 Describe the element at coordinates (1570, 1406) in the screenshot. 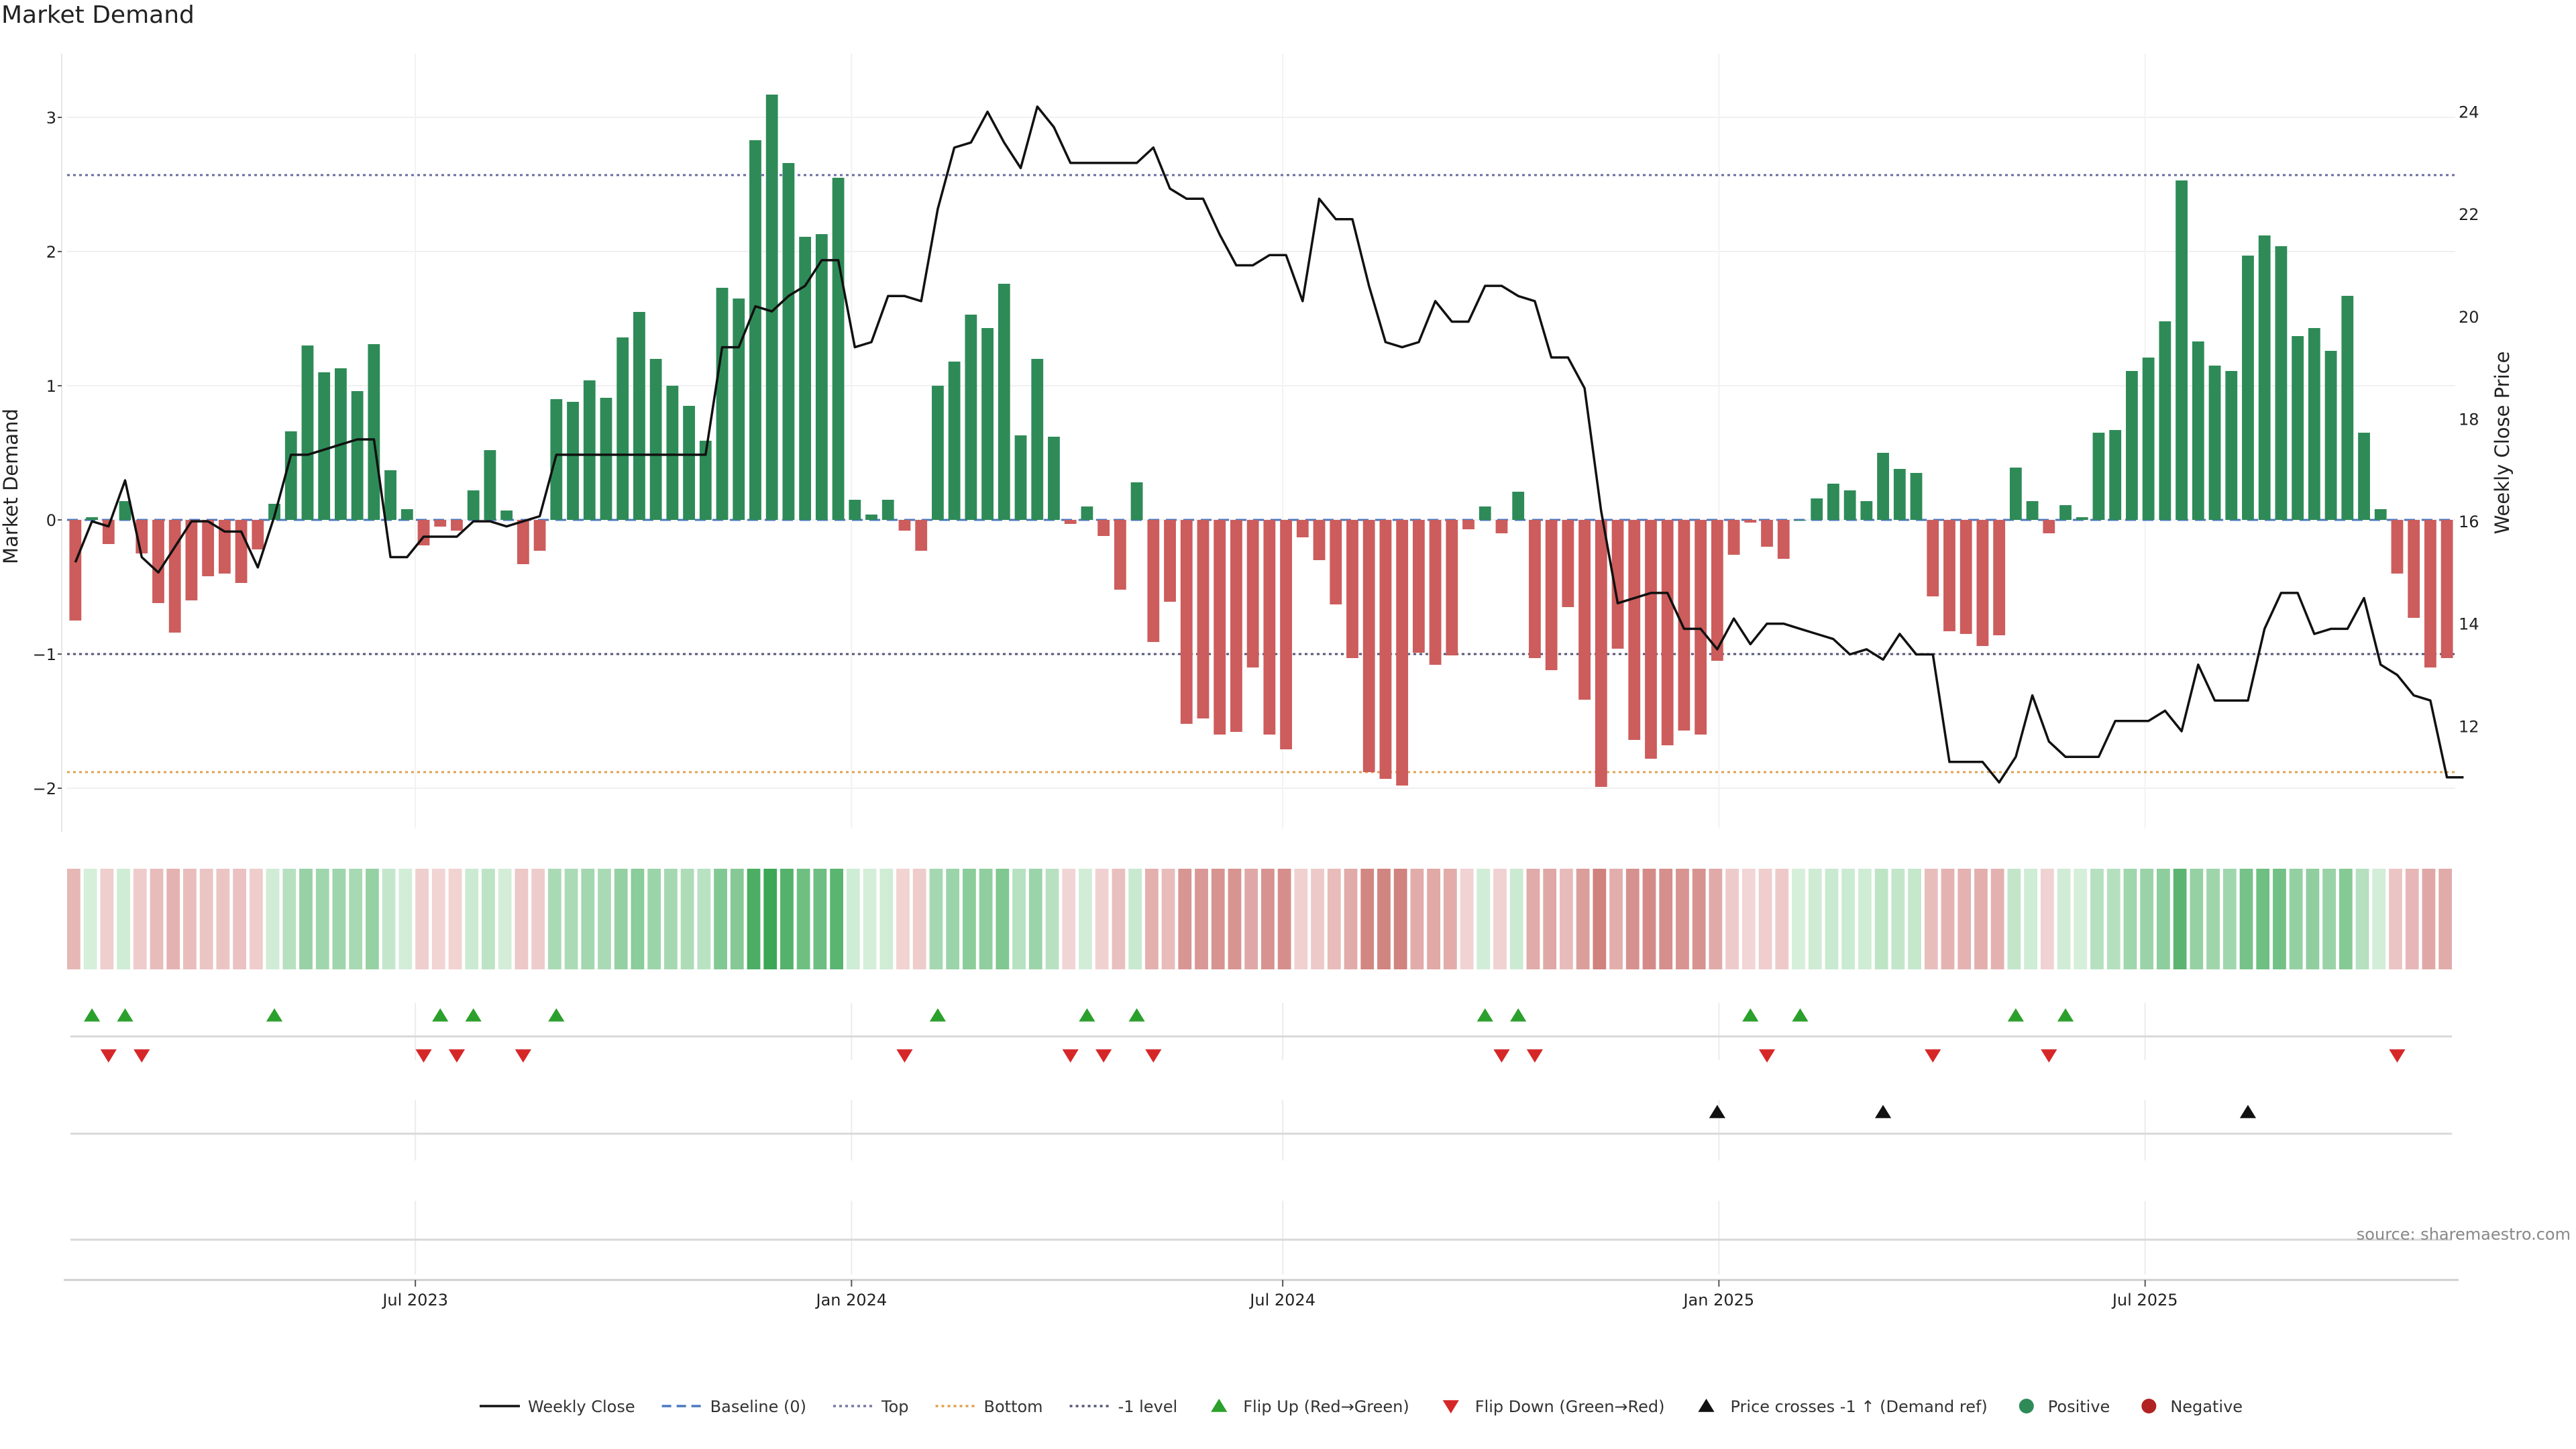

I see `legend-label: Flip Down (Green→Red)` at that location.